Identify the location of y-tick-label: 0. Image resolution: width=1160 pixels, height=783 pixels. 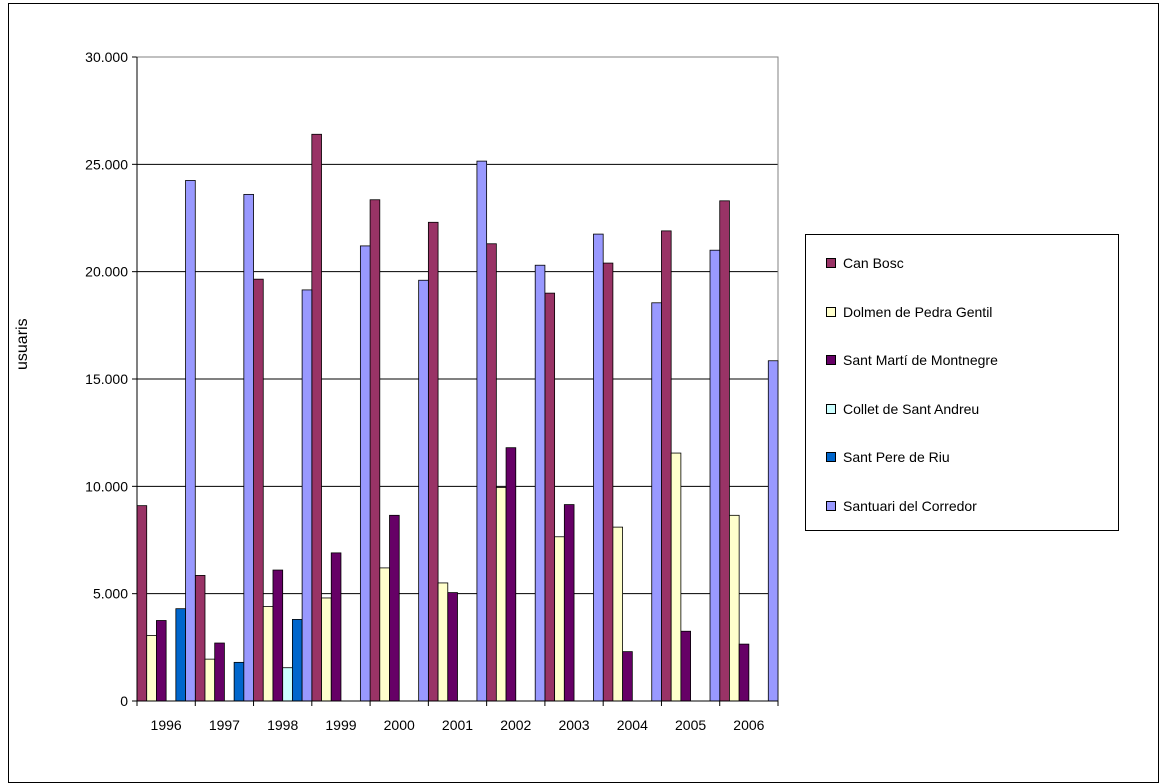
(124, 701).